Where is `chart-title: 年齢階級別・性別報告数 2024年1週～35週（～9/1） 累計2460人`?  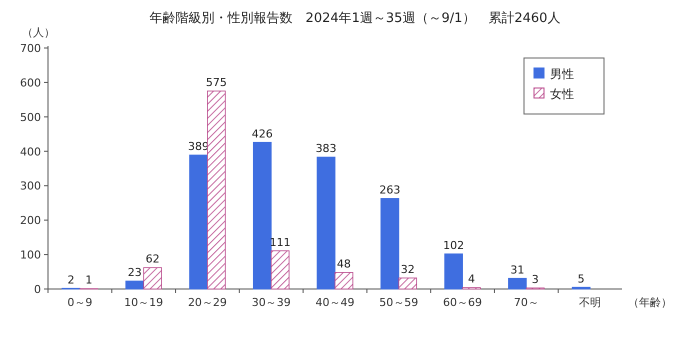 chart-title: 年齢階級別・性別報告数 2024年1週～35週（～9/1） 累計2460人 is located at coordinates (355, 18).